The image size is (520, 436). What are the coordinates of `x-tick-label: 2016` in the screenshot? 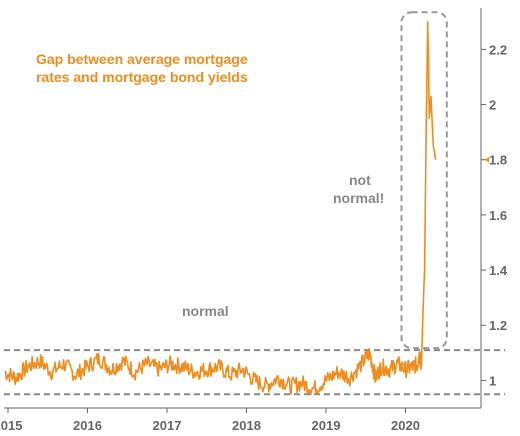 It's located at (87, 425).